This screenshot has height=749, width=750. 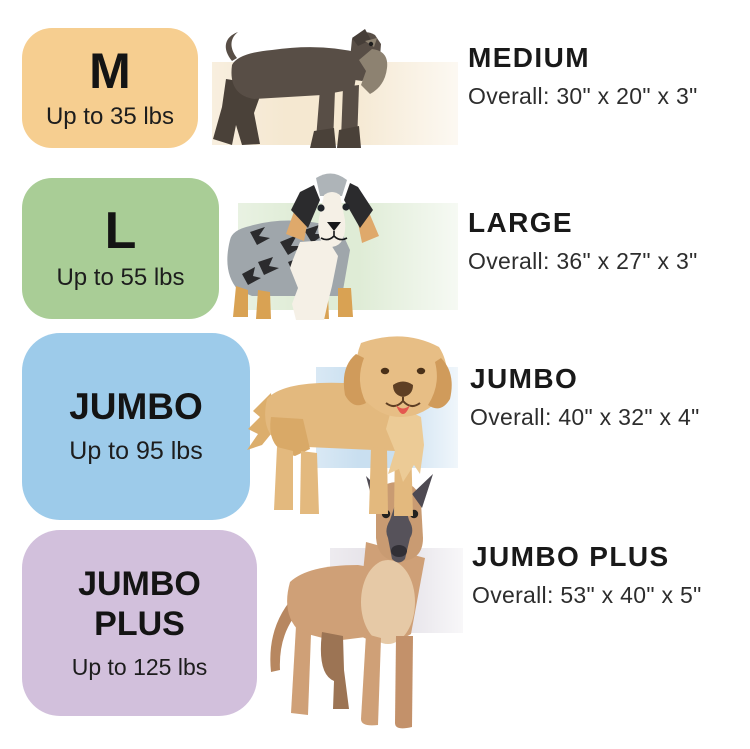 I want to click on size-badge-letter: L, so click(x=120, y=231).